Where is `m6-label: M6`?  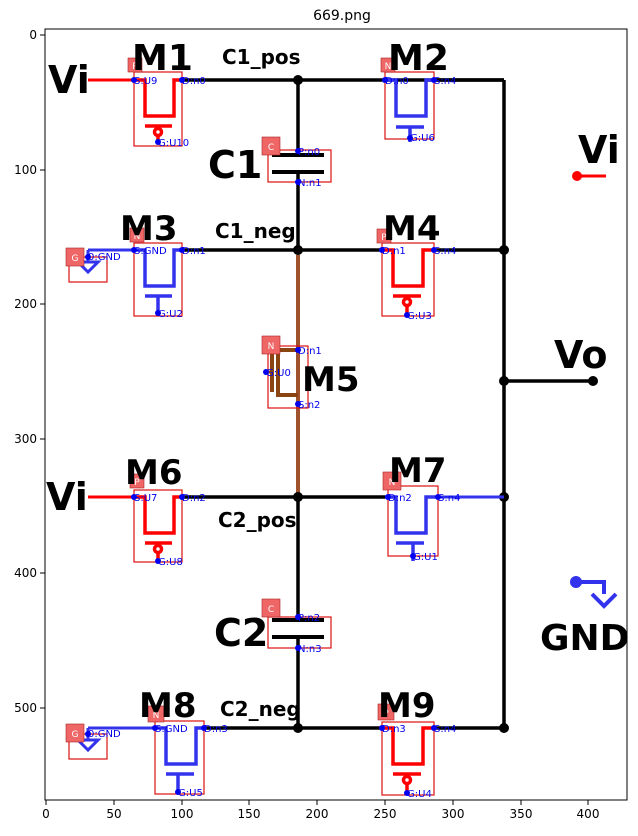 m6-label: M6 is located at coordinates (154, 473).